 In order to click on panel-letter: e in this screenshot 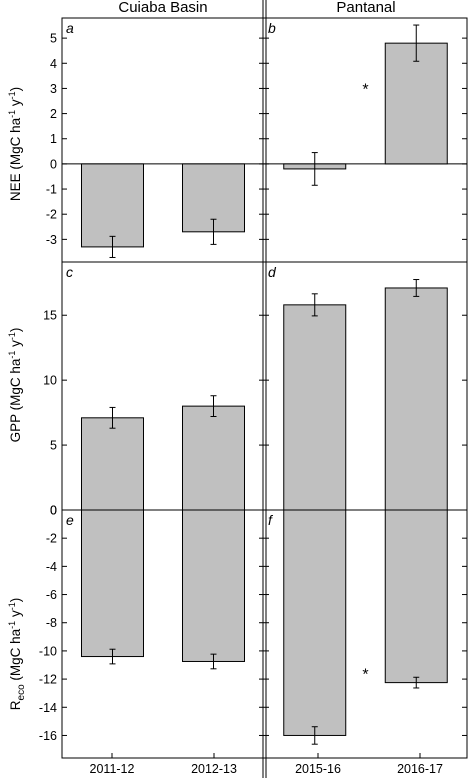, I will do `click(70, 520)`.